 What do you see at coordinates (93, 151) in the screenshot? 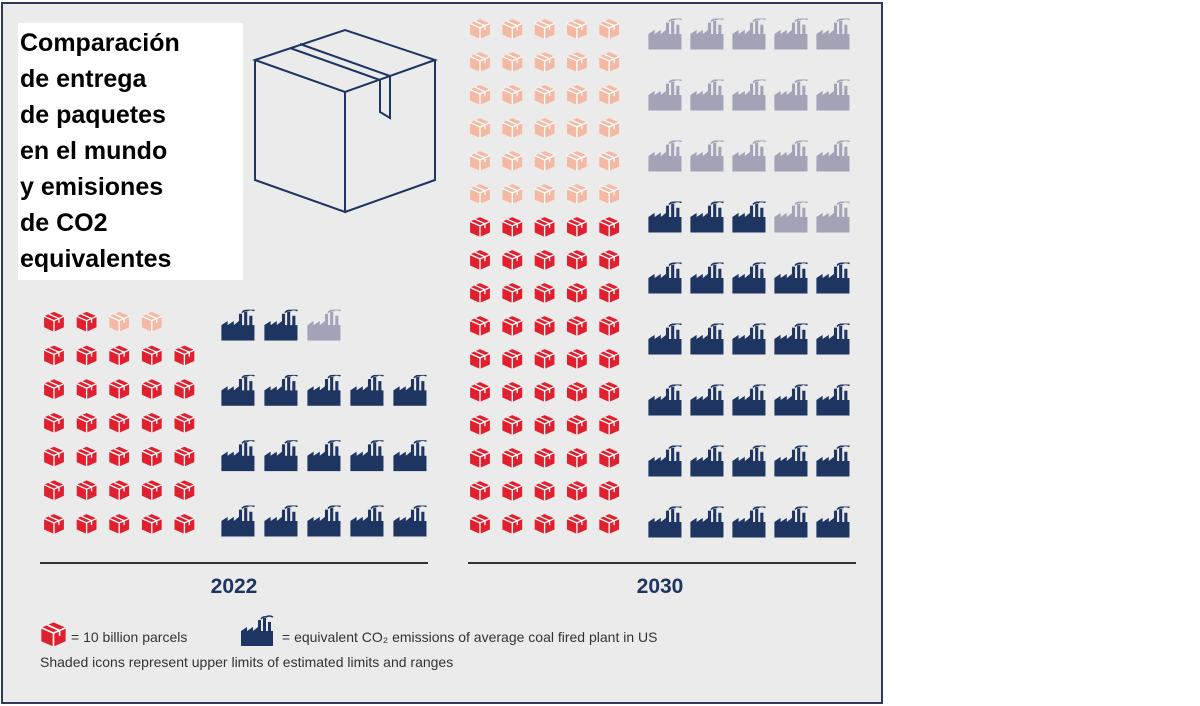
I see `title-line: en el mundo` at bounding box center [93, 151].